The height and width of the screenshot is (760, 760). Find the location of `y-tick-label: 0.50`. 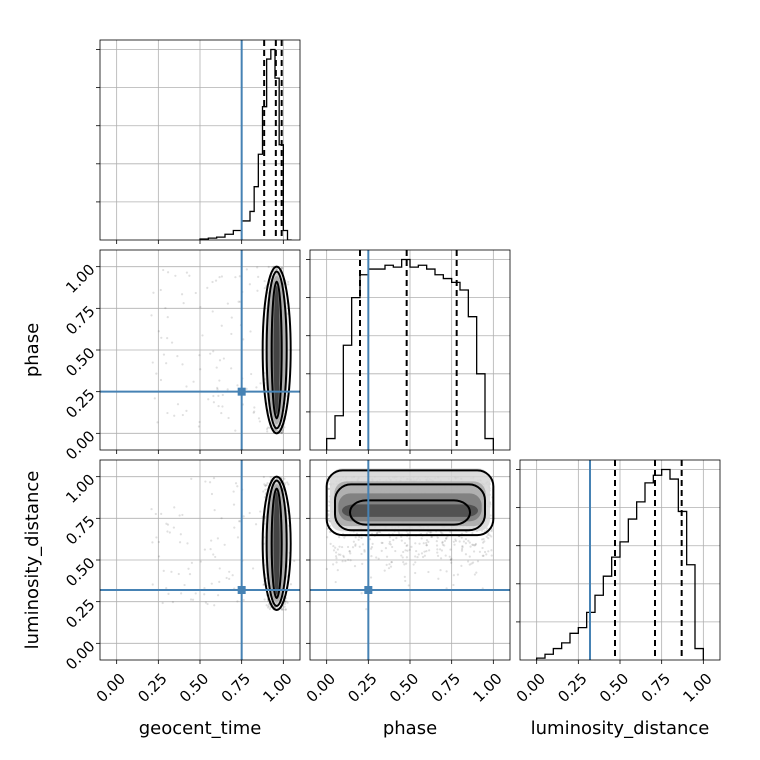

y-tick-label: 0.50 is located at coordinates (80, 572).